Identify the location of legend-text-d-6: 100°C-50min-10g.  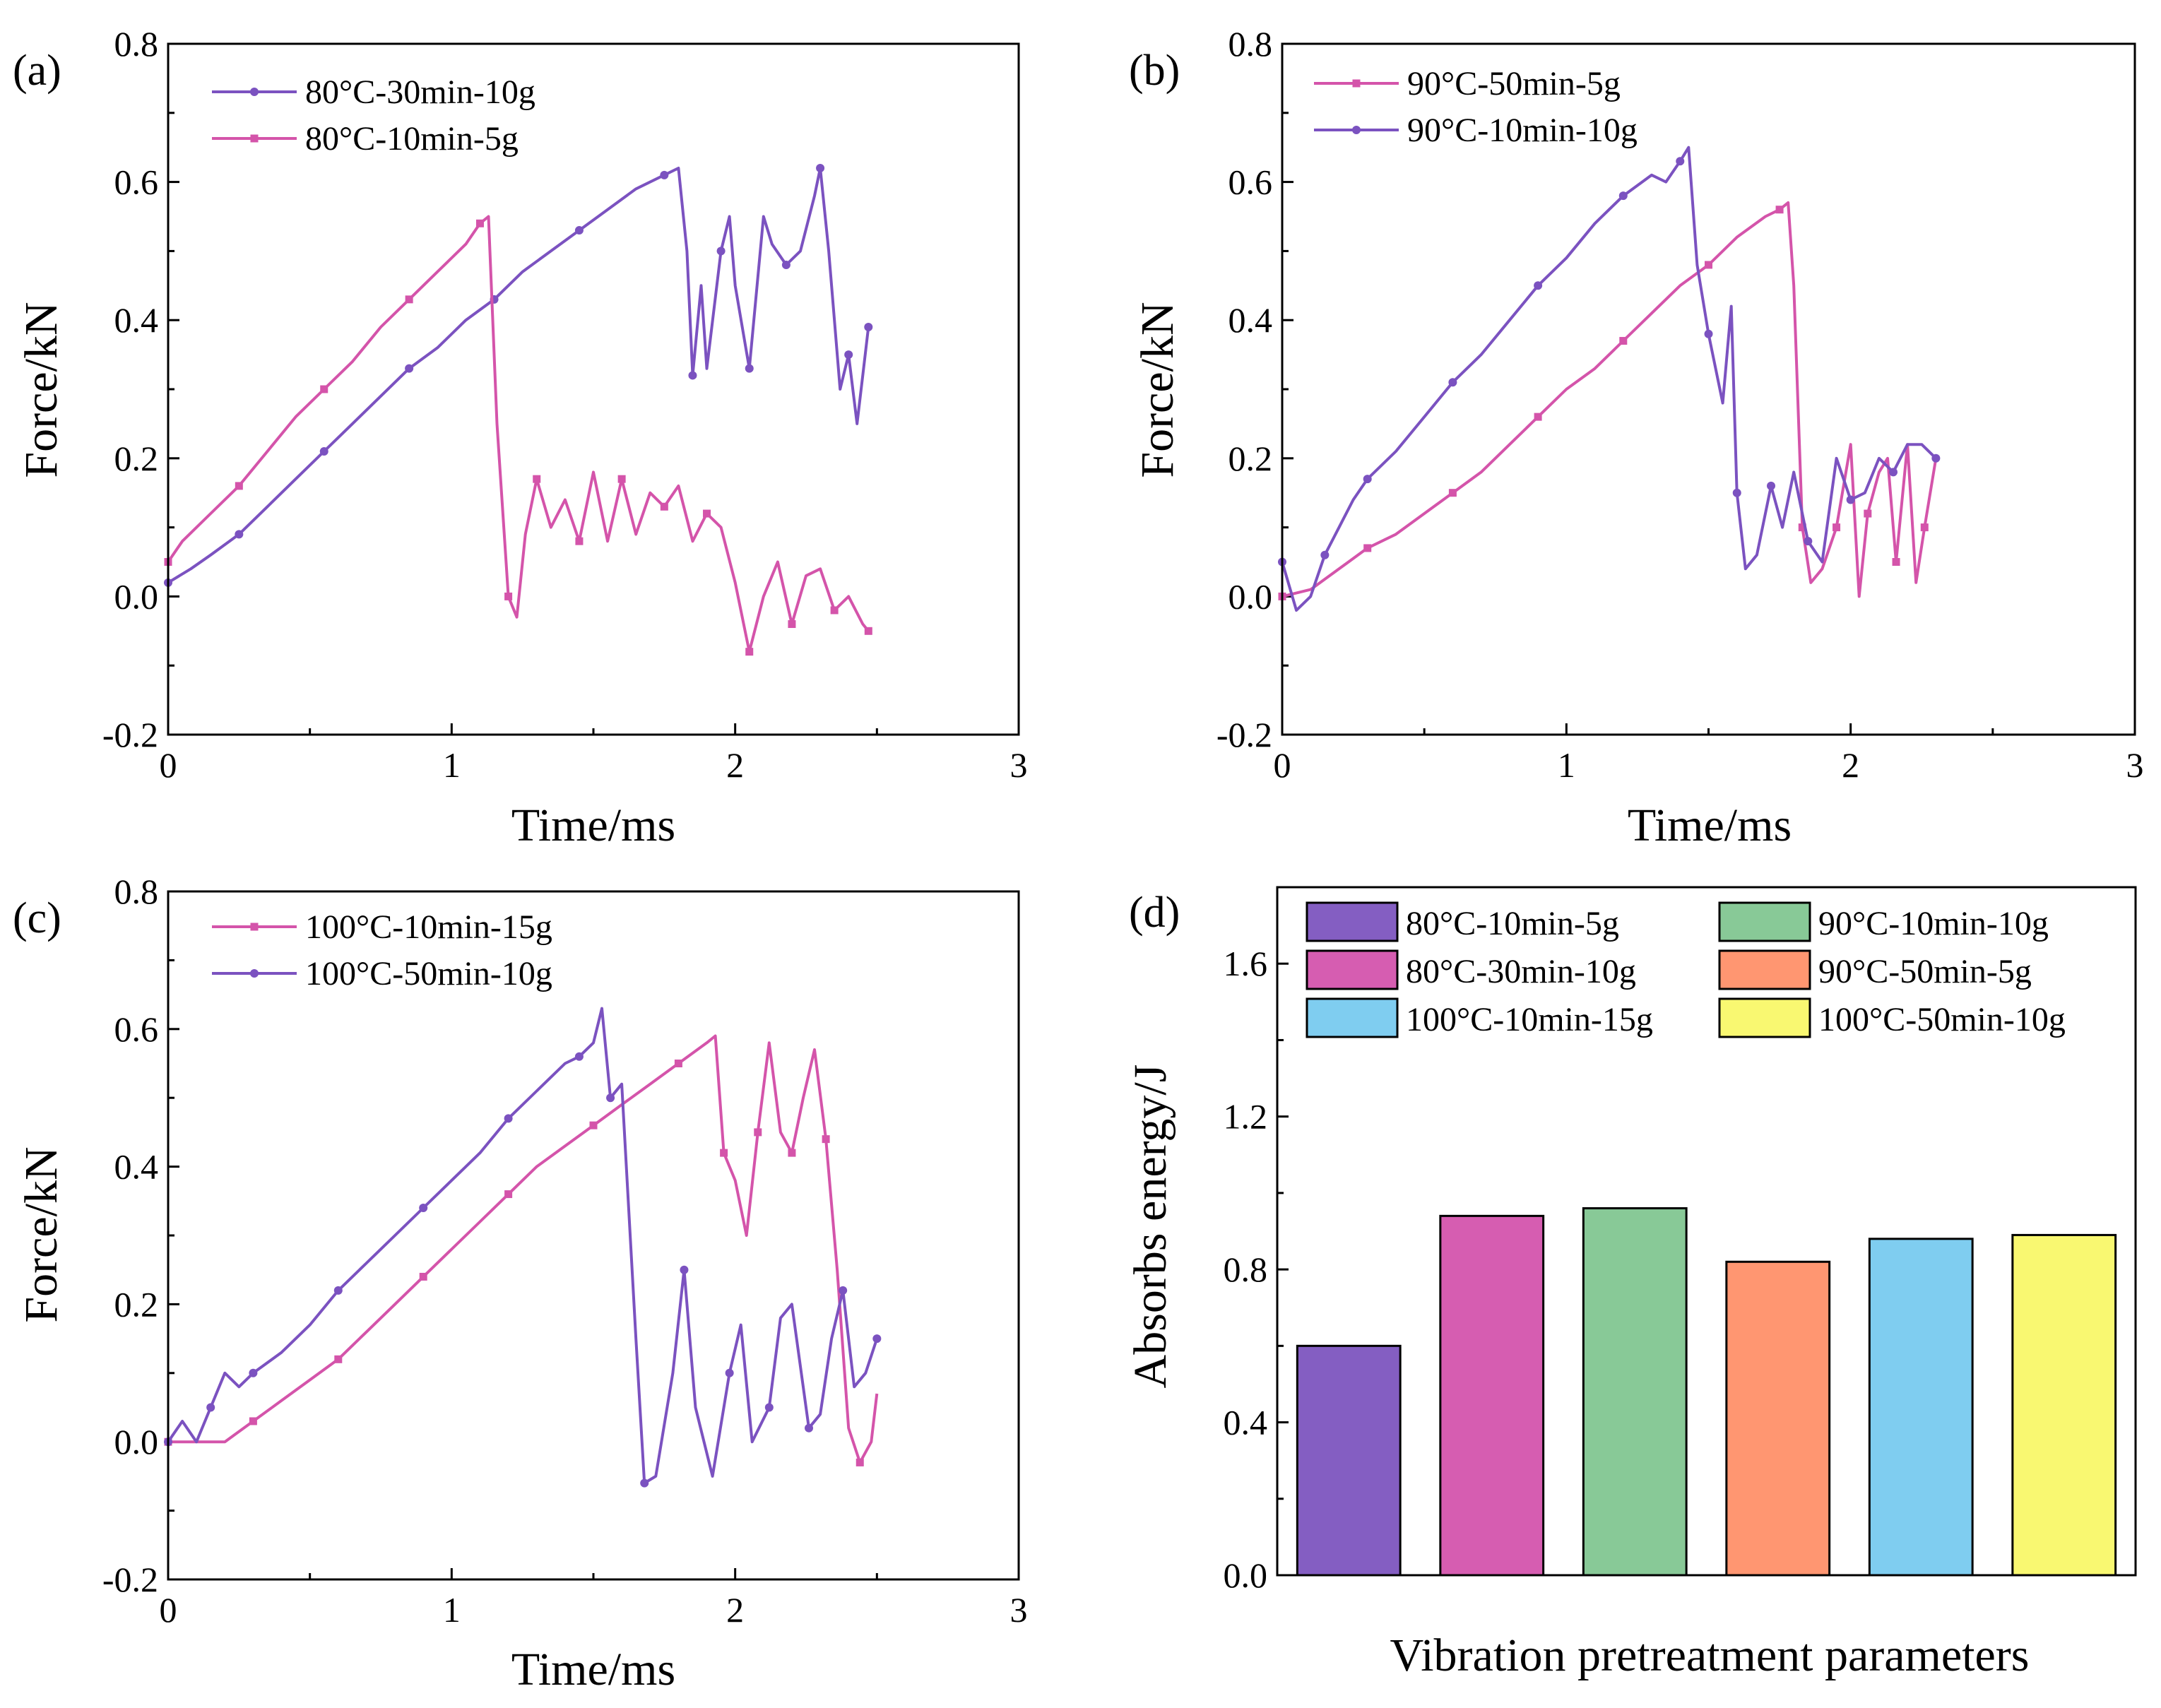
(1942, 1019).